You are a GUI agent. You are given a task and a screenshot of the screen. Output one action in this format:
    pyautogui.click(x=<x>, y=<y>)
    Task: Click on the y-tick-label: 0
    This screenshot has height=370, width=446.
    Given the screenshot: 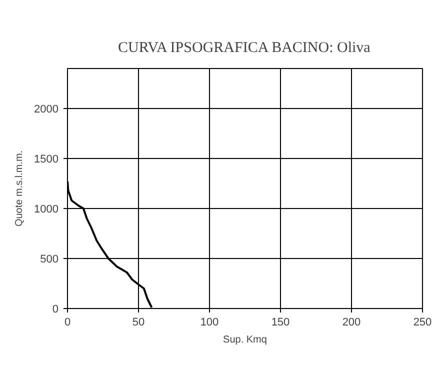 What is the action you would take?
    pyautogui.click(x=55, y=310)
    